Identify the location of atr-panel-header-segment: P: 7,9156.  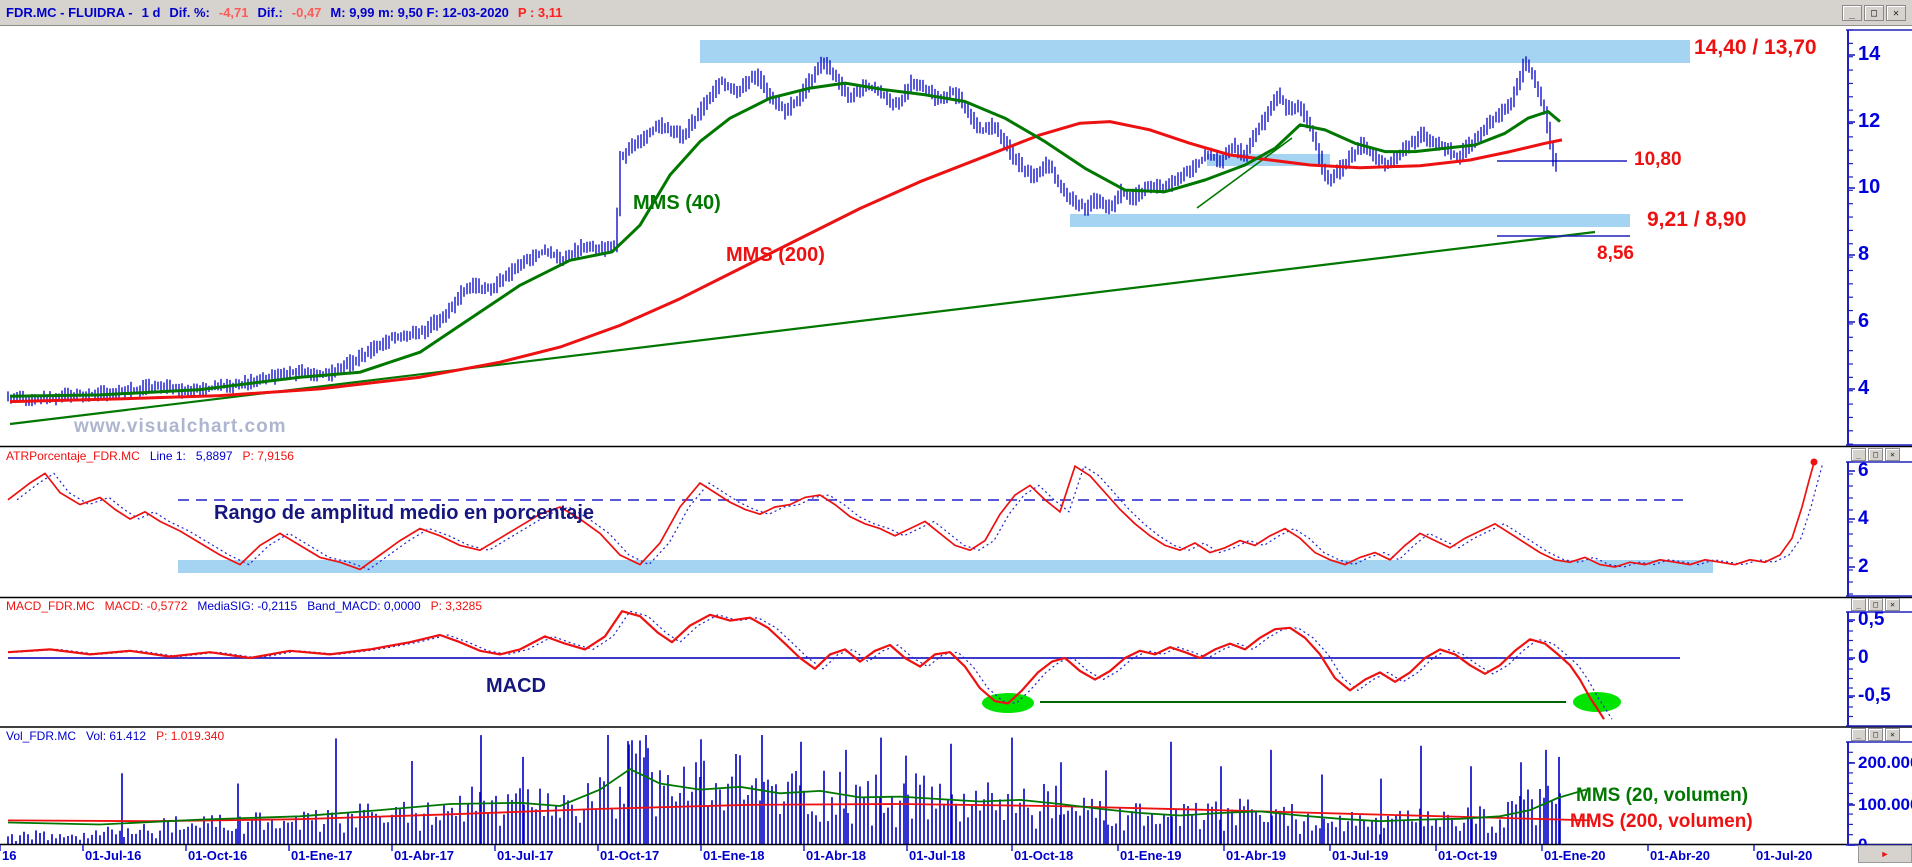
(268, 456).